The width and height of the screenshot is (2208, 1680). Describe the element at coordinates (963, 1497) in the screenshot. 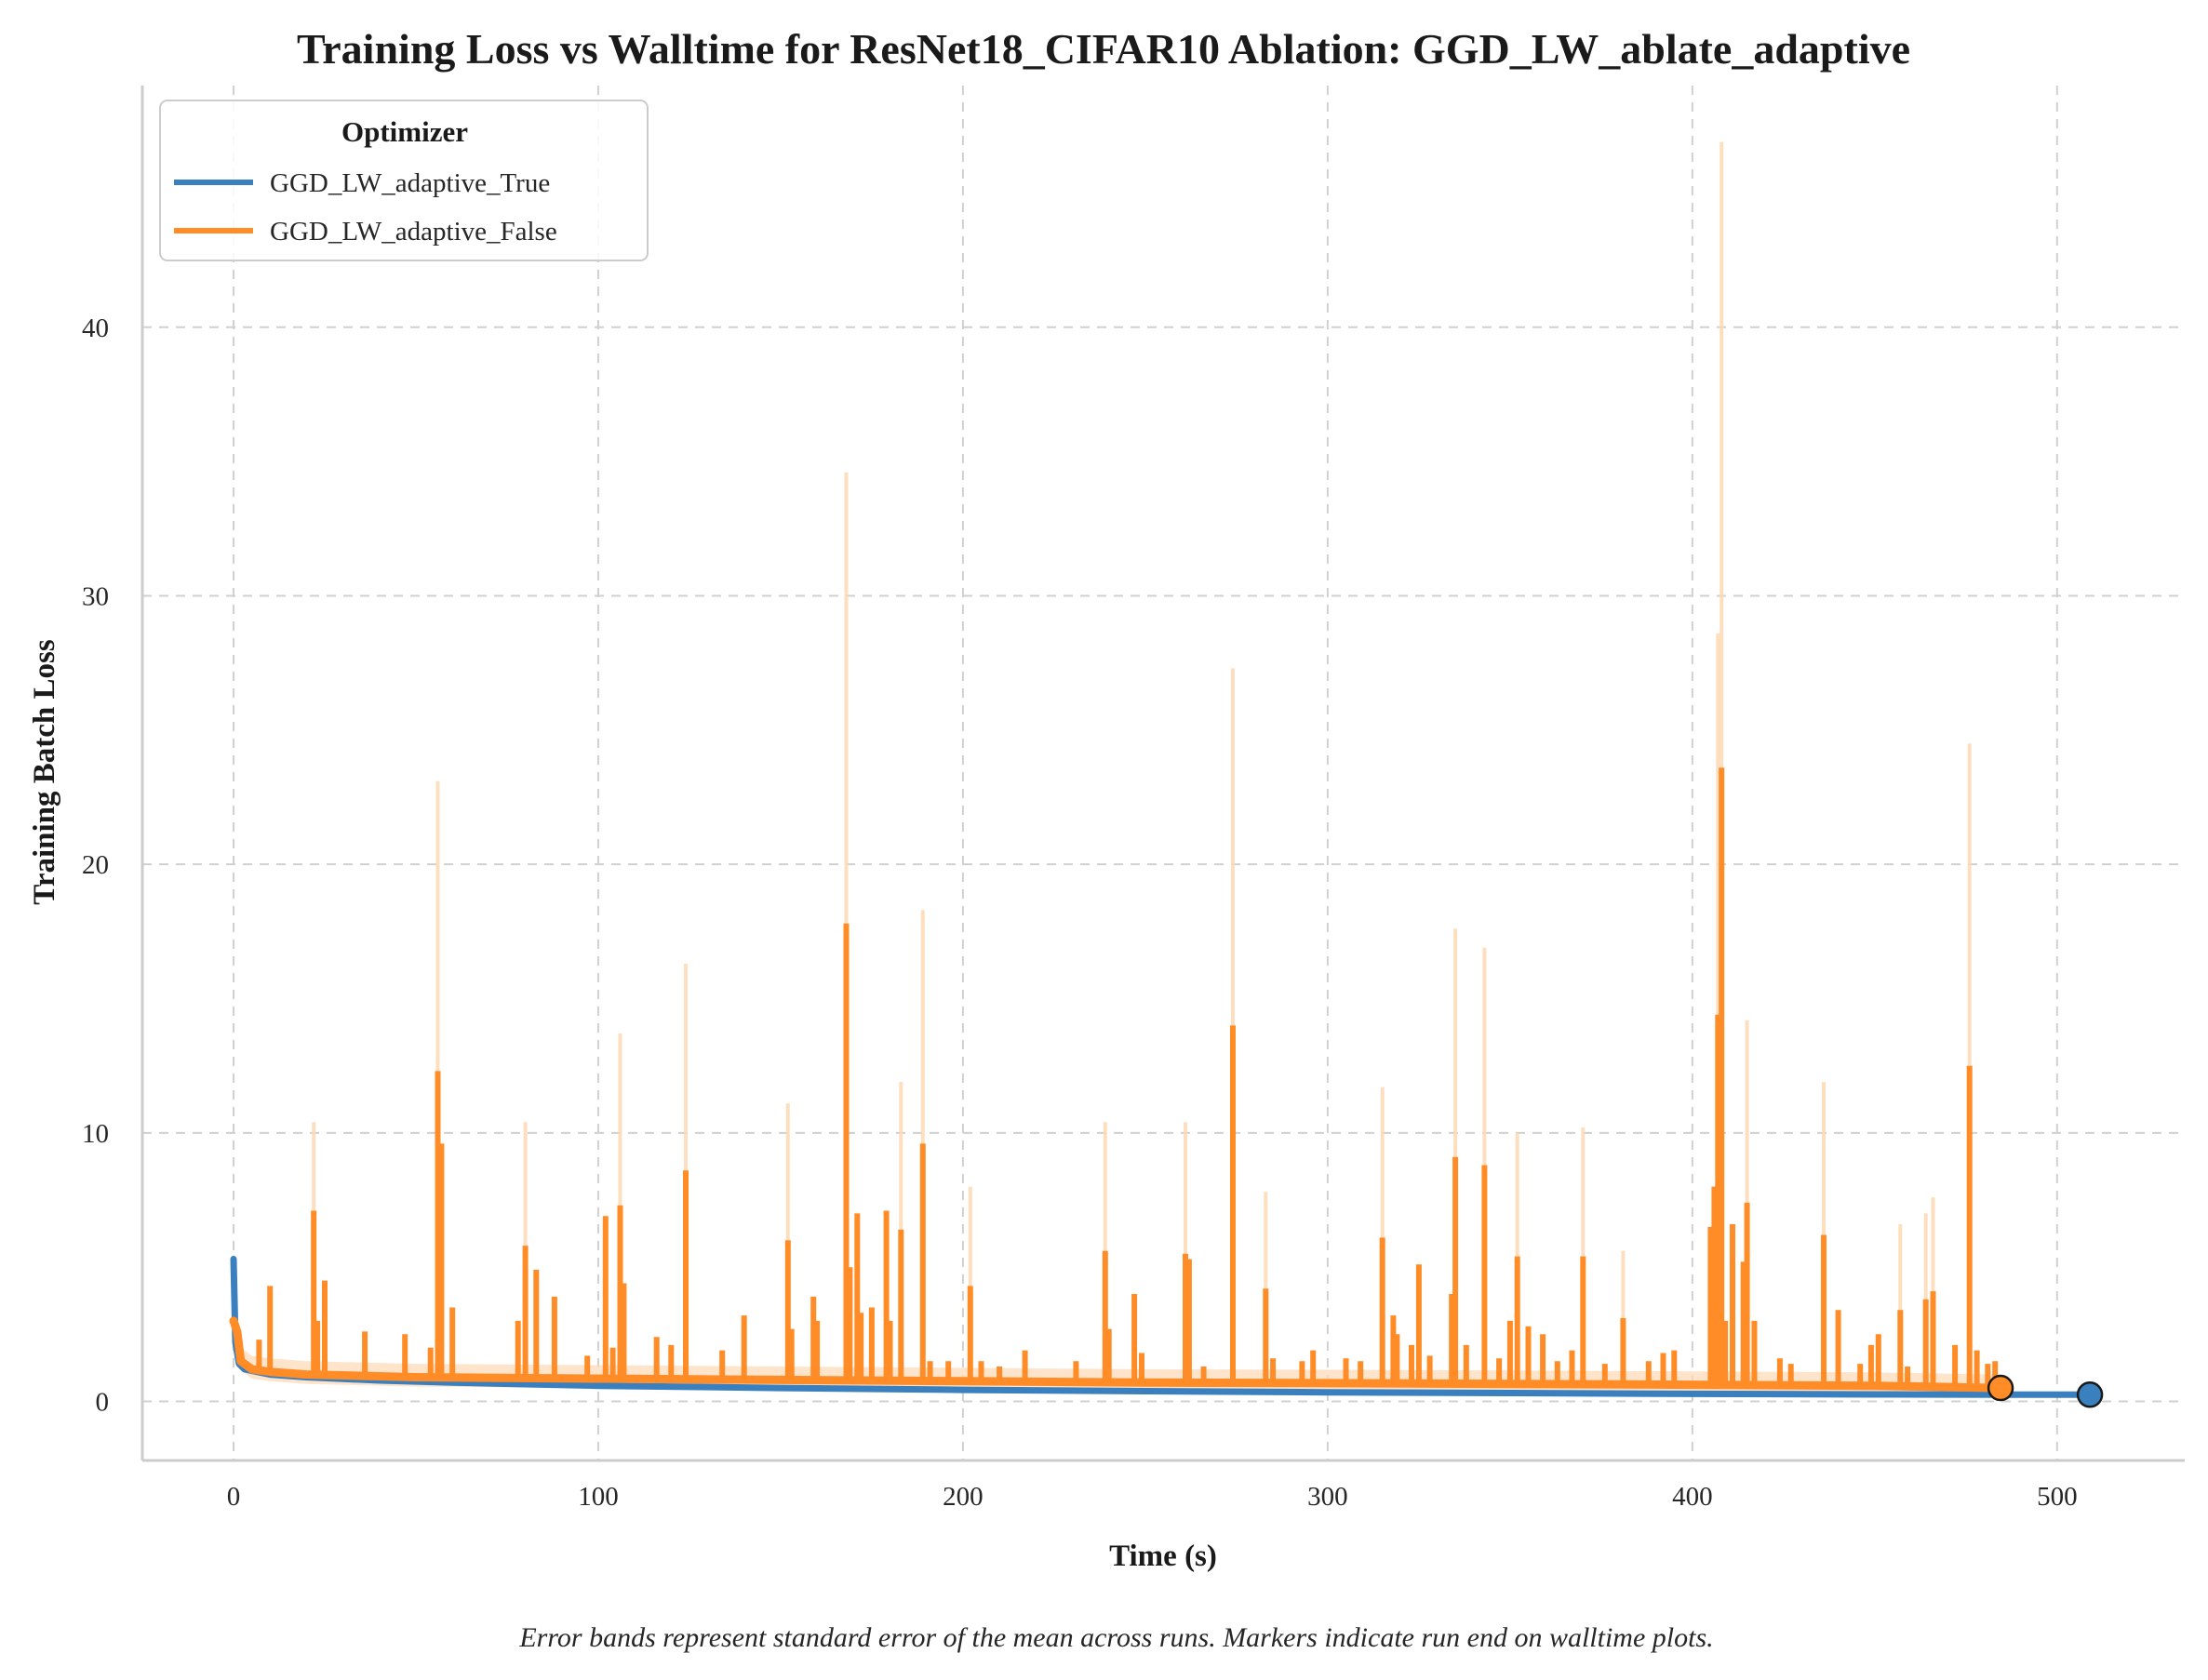

I see `x-tick-label: 200` at that location.